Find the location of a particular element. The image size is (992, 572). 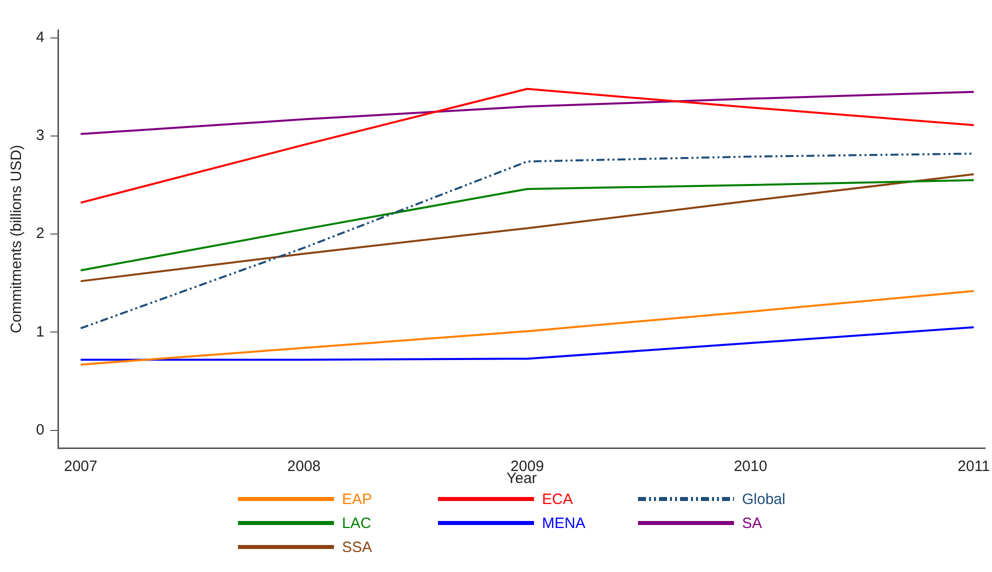

x-tick-label: 2011 is located at coordinates (974, 467).